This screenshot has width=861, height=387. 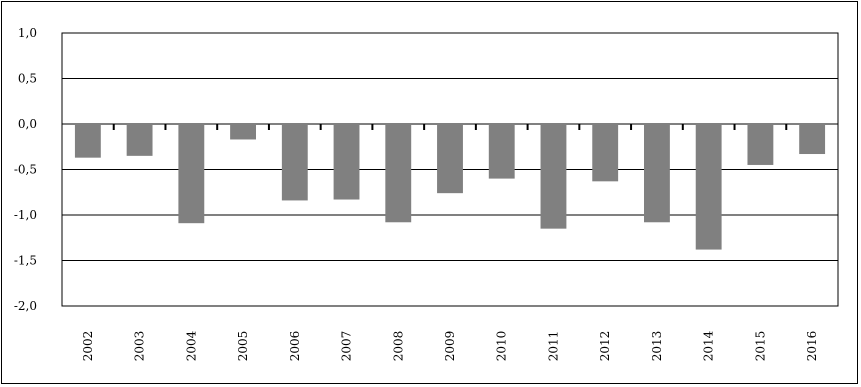 What do you see at coordinates (25, 215) in the screenshot?
I see `y-tick-label: -1,0` at bounding box center [25, 215].